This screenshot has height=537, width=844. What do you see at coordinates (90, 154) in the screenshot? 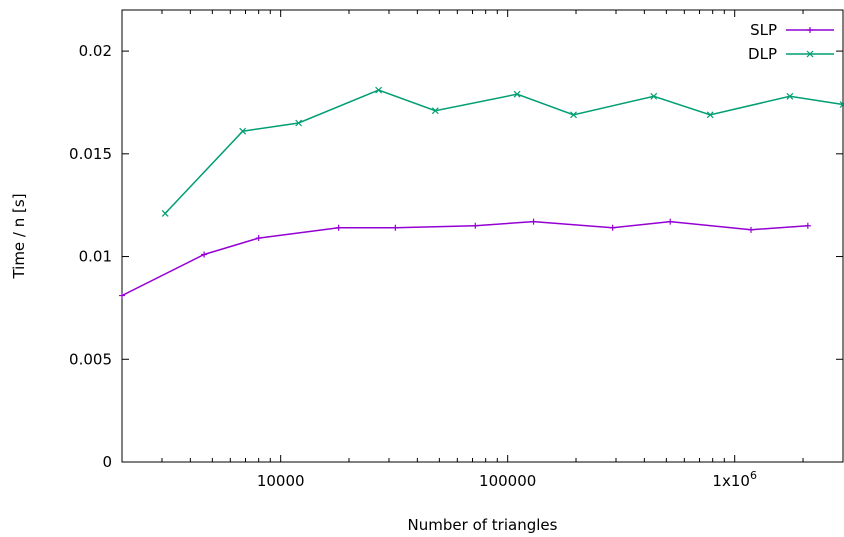
I see `y-tick-label: 0.015` at bounding box center [90, 154].